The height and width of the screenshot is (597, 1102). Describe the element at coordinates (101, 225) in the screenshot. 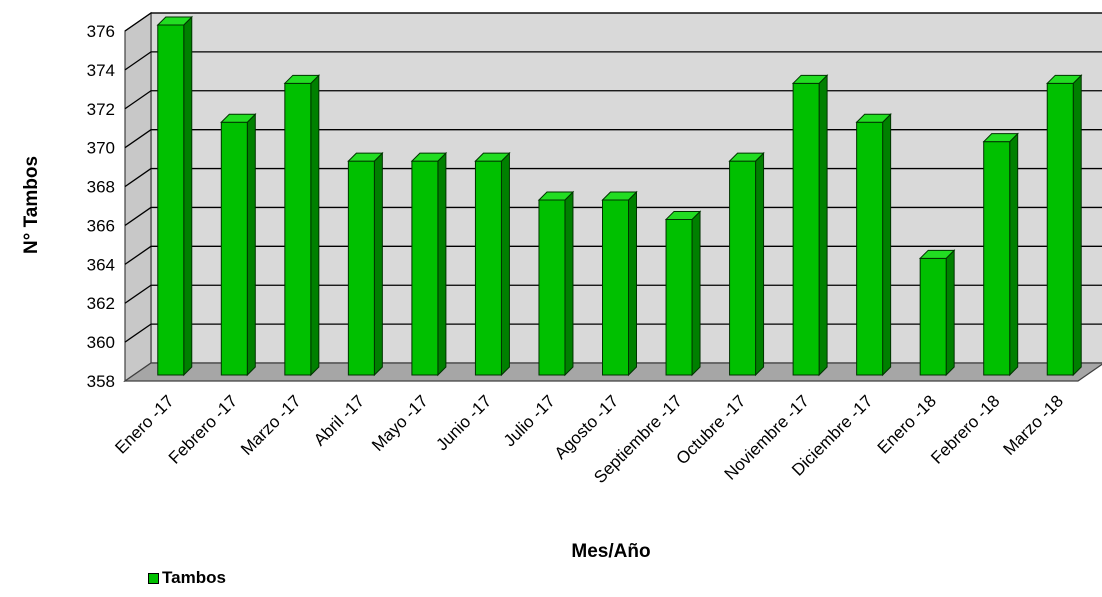

I see `y-tick-label: 366` at that location.